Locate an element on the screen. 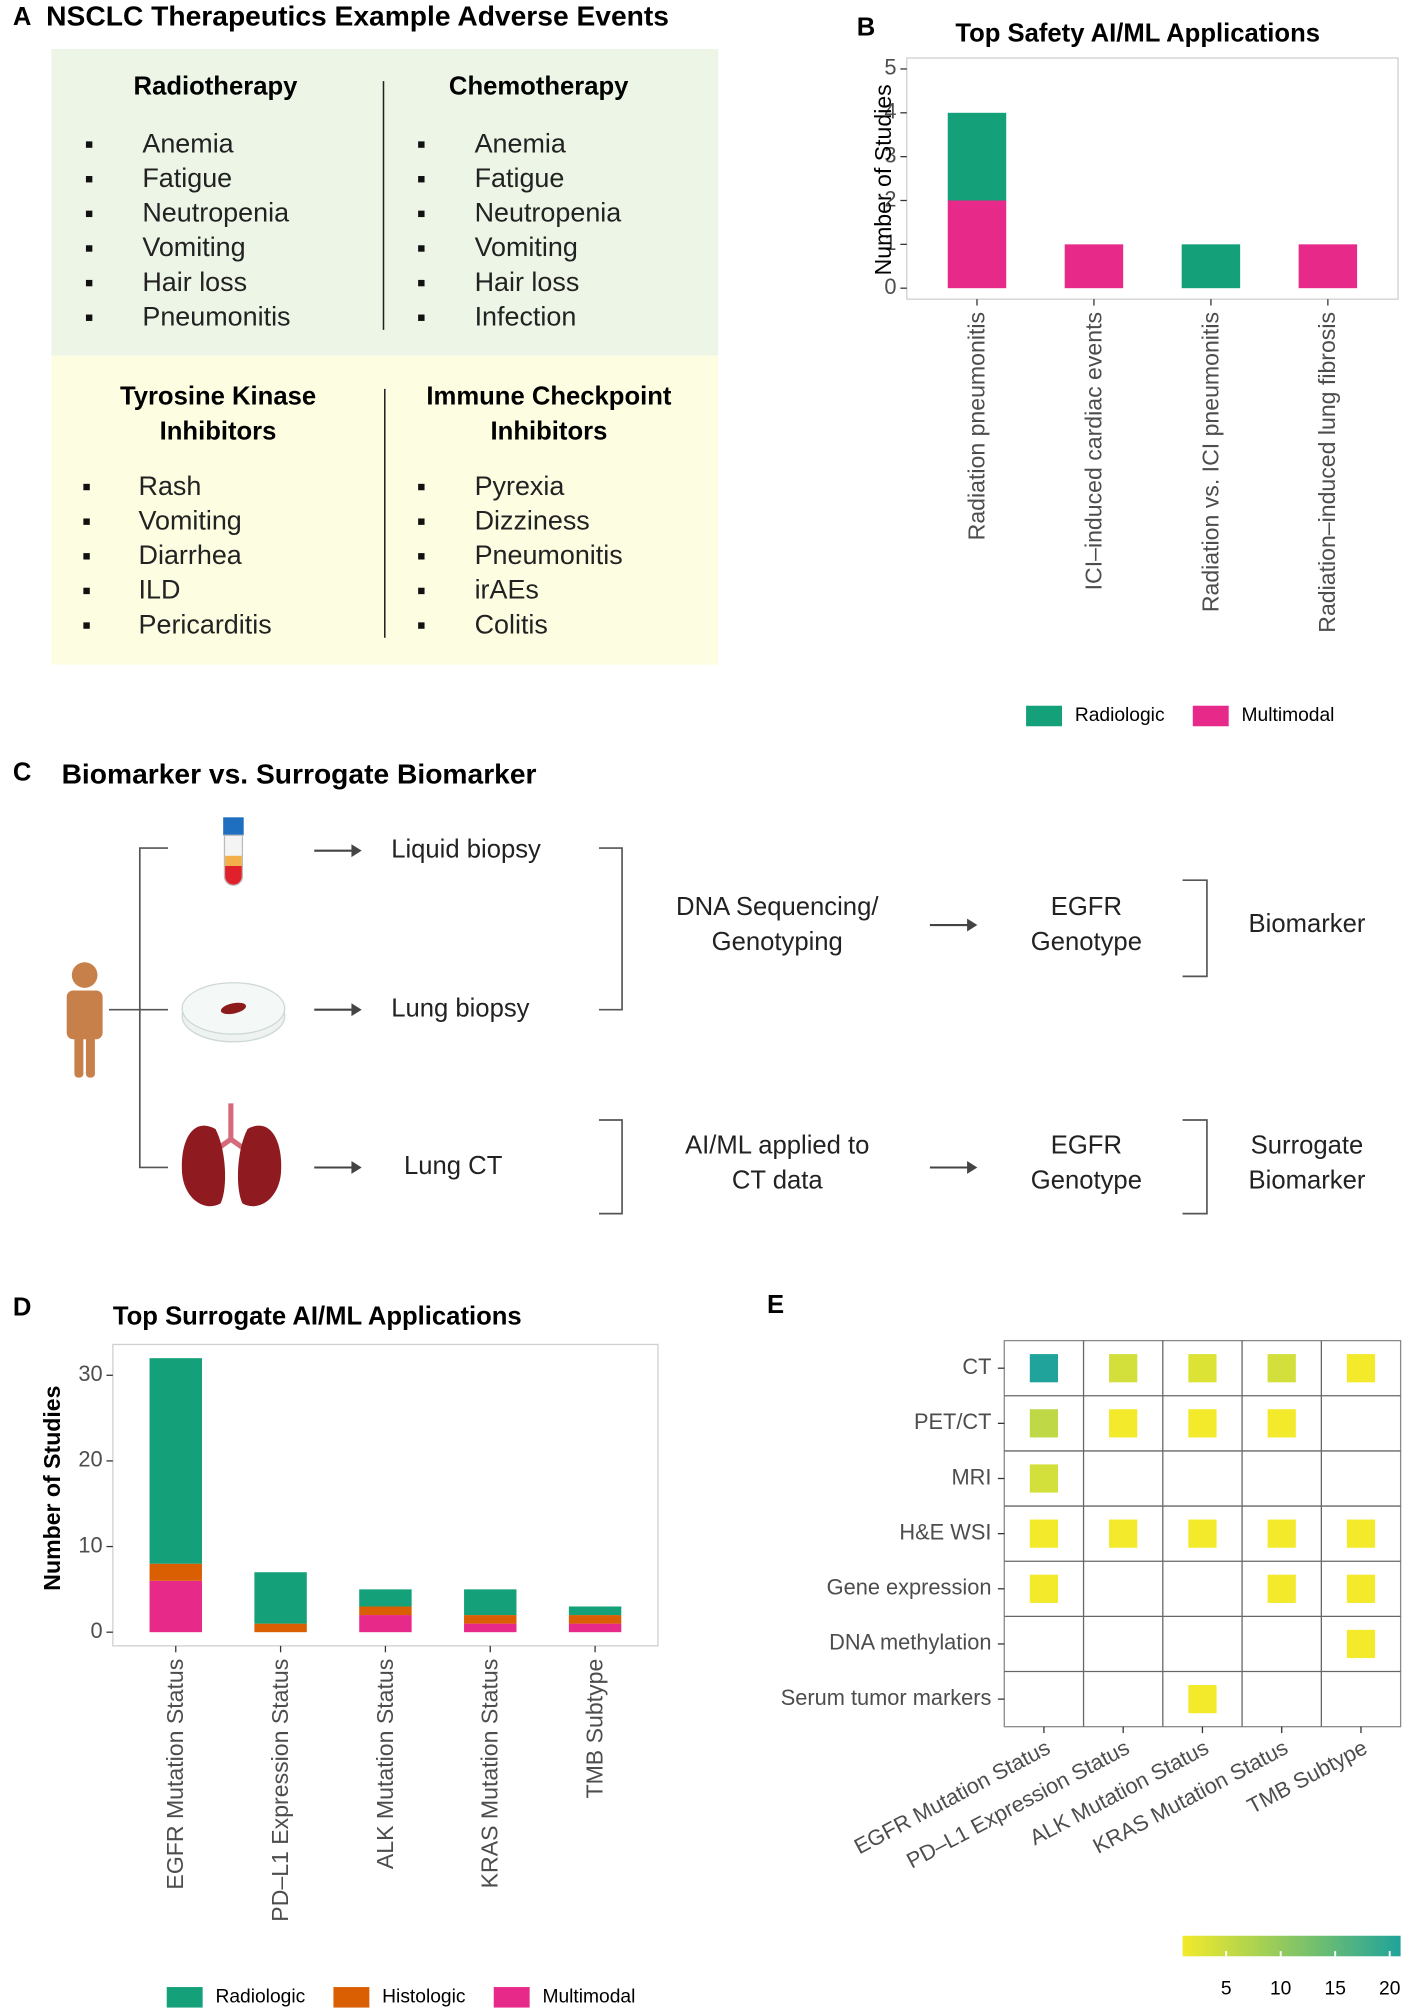 This screenshot has height=2013, width=1416. colorbar is located at coordinates (1291, 1946).